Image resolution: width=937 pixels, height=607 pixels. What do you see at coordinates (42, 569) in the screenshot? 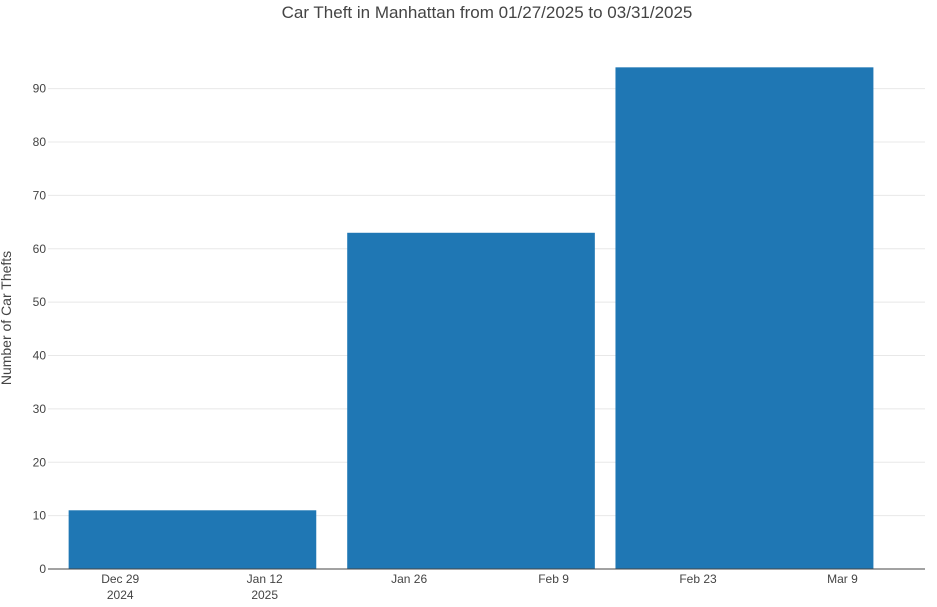
I see `y-tick-label: 0` at bounding box center [42, 569].